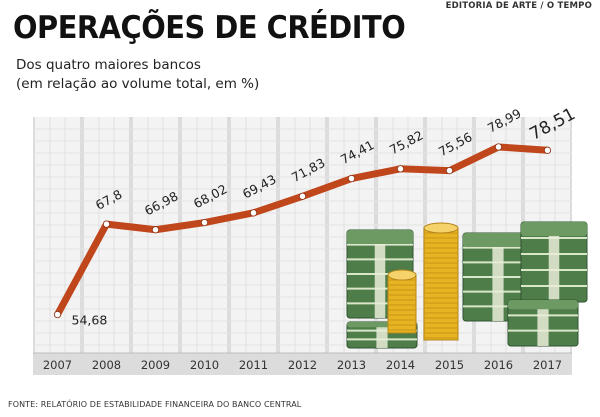  I want to click on coin-stack-short, so click(402, 301).